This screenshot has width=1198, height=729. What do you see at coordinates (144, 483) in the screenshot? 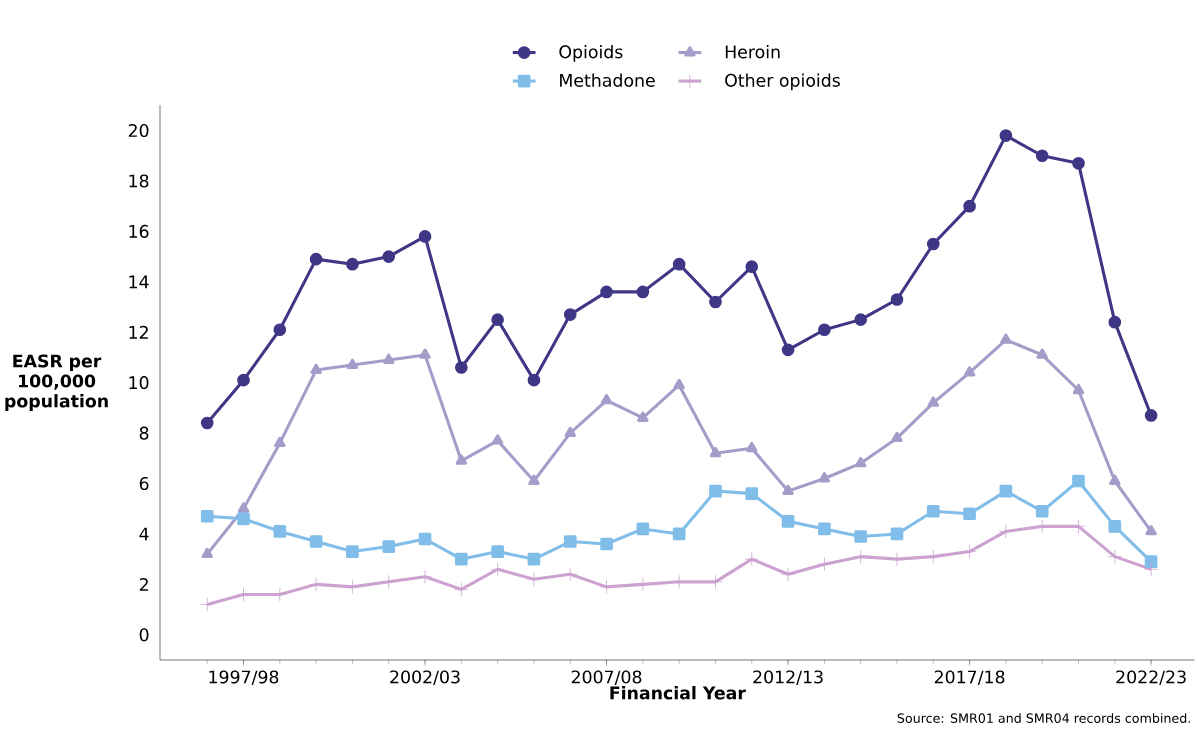
I see `y-tick-label: 6` at bounding box center [144, 483].